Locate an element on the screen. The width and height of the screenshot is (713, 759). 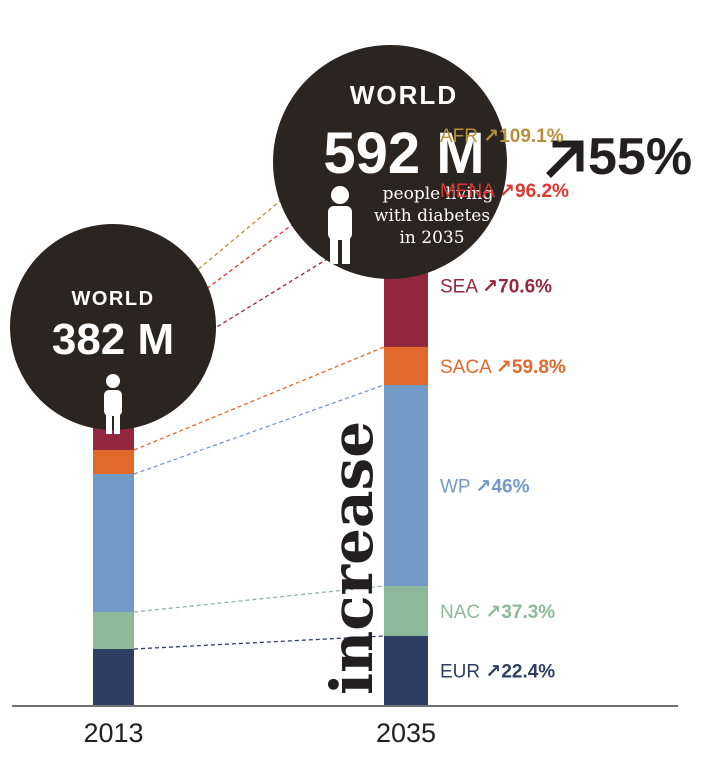
region-label-eur: EUR ↗22.4% is located at coordinates (497, 672).